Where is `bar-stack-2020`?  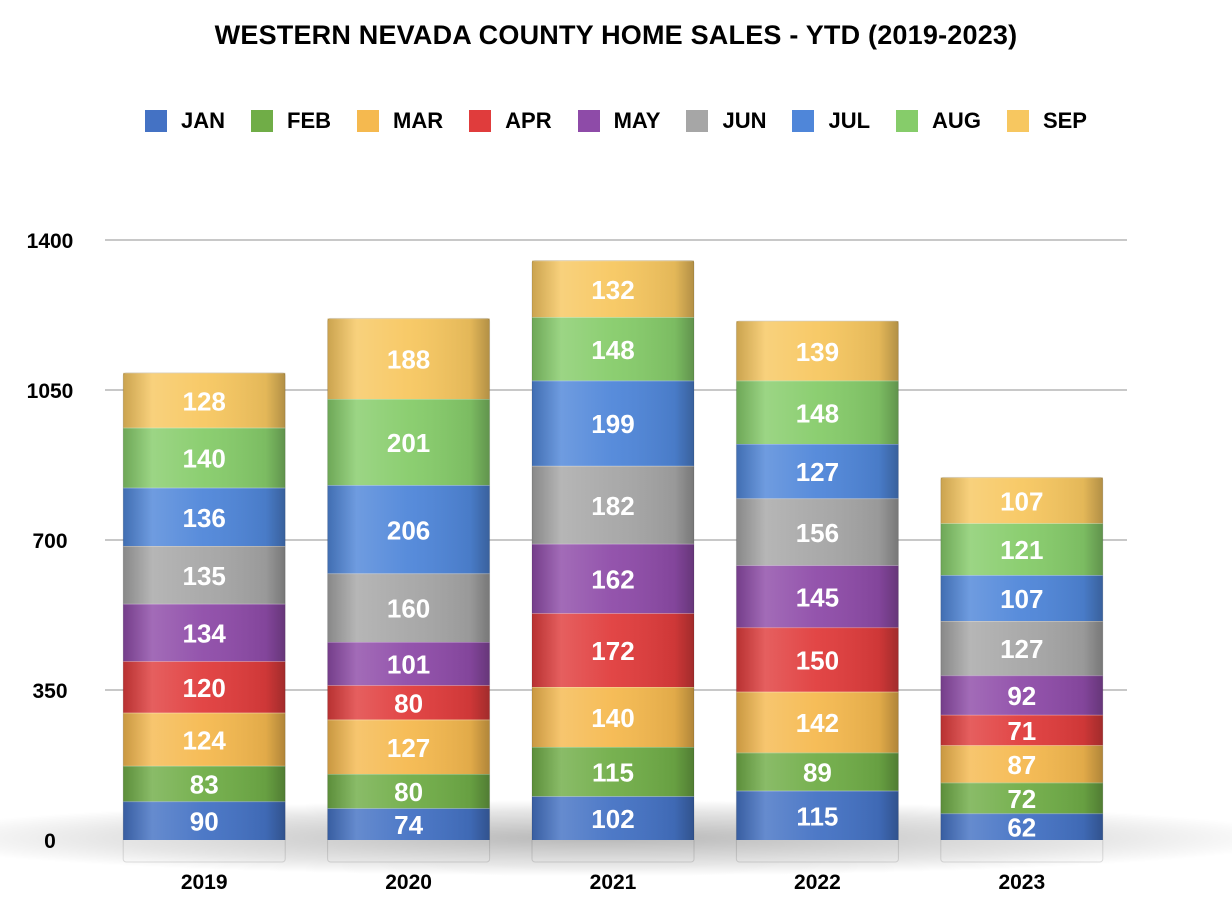 bar-stack-2020 is located at coordinates (409, 590).